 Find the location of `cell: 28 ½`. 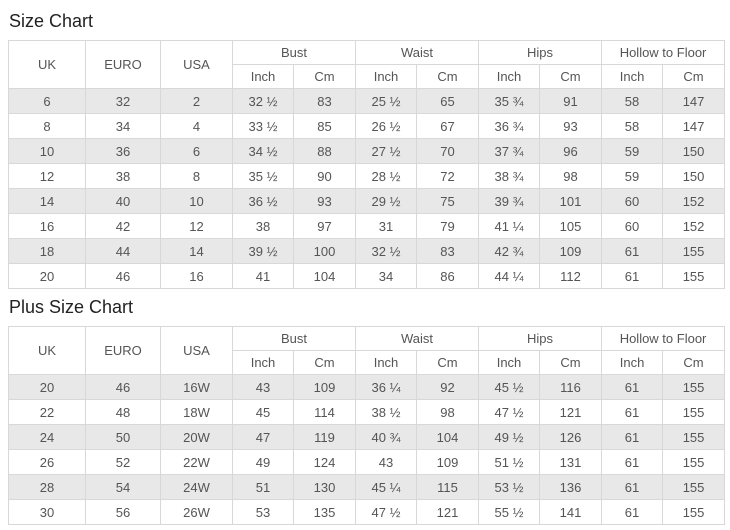

cell: 28 ½ is located at coordinates (386, 176).